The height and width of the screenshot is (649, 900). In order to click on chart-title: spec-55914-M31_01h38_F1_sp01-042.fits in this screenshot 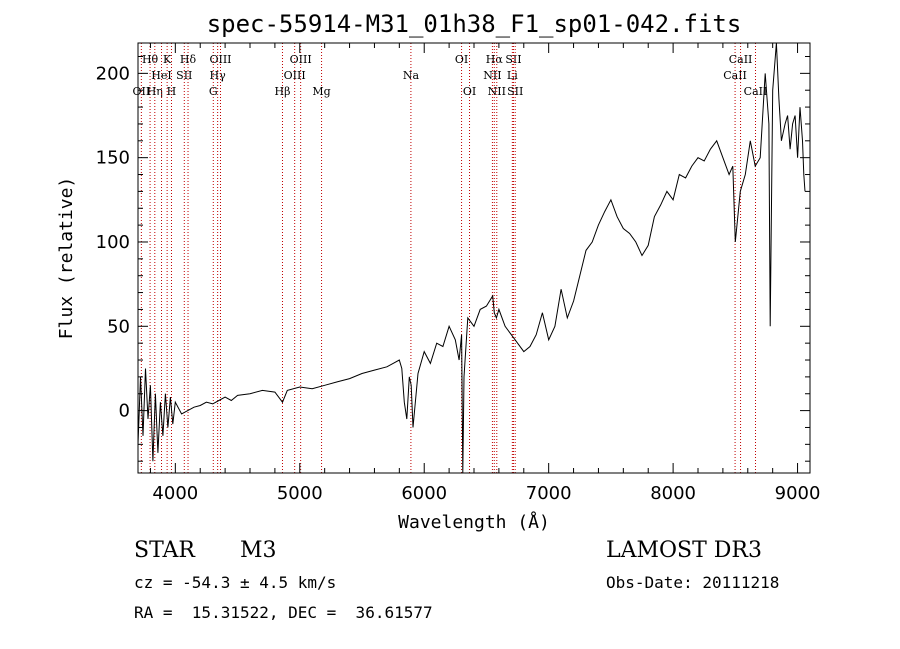, I will do `click(474, 24)`.